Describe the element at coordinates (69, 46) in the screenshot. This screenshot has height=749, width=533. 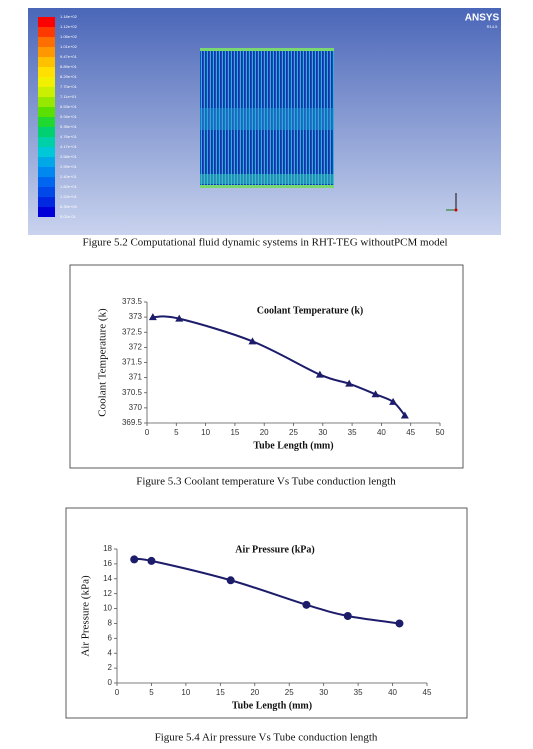
I see `colorbar-label: 1.01e+02` at that location.